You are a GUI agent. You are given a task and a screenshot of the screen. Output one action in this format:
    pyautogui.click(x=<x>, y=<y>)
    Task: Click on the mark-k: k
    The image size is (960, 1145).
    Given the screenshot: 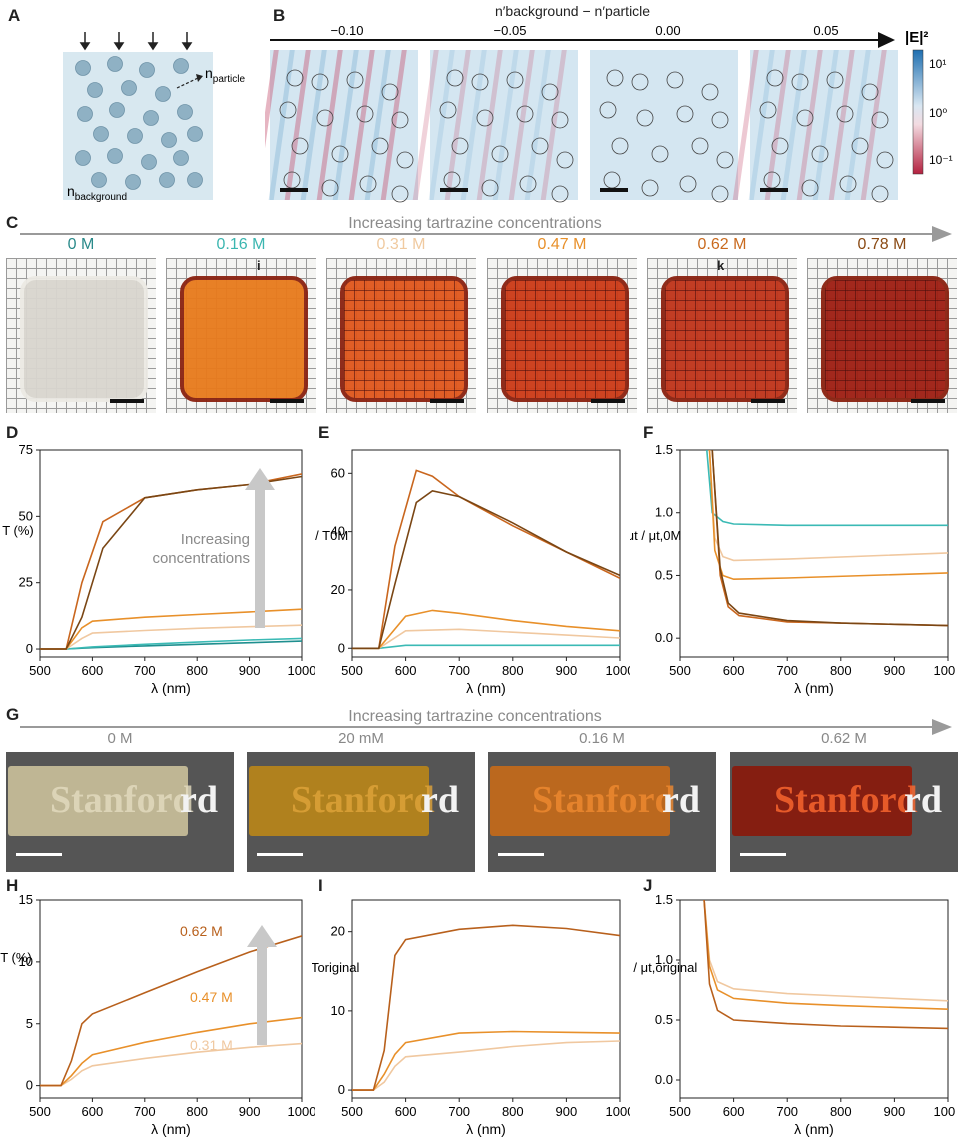 What is the action you would take?
    pyautogui.click(x=721, y=265)
    